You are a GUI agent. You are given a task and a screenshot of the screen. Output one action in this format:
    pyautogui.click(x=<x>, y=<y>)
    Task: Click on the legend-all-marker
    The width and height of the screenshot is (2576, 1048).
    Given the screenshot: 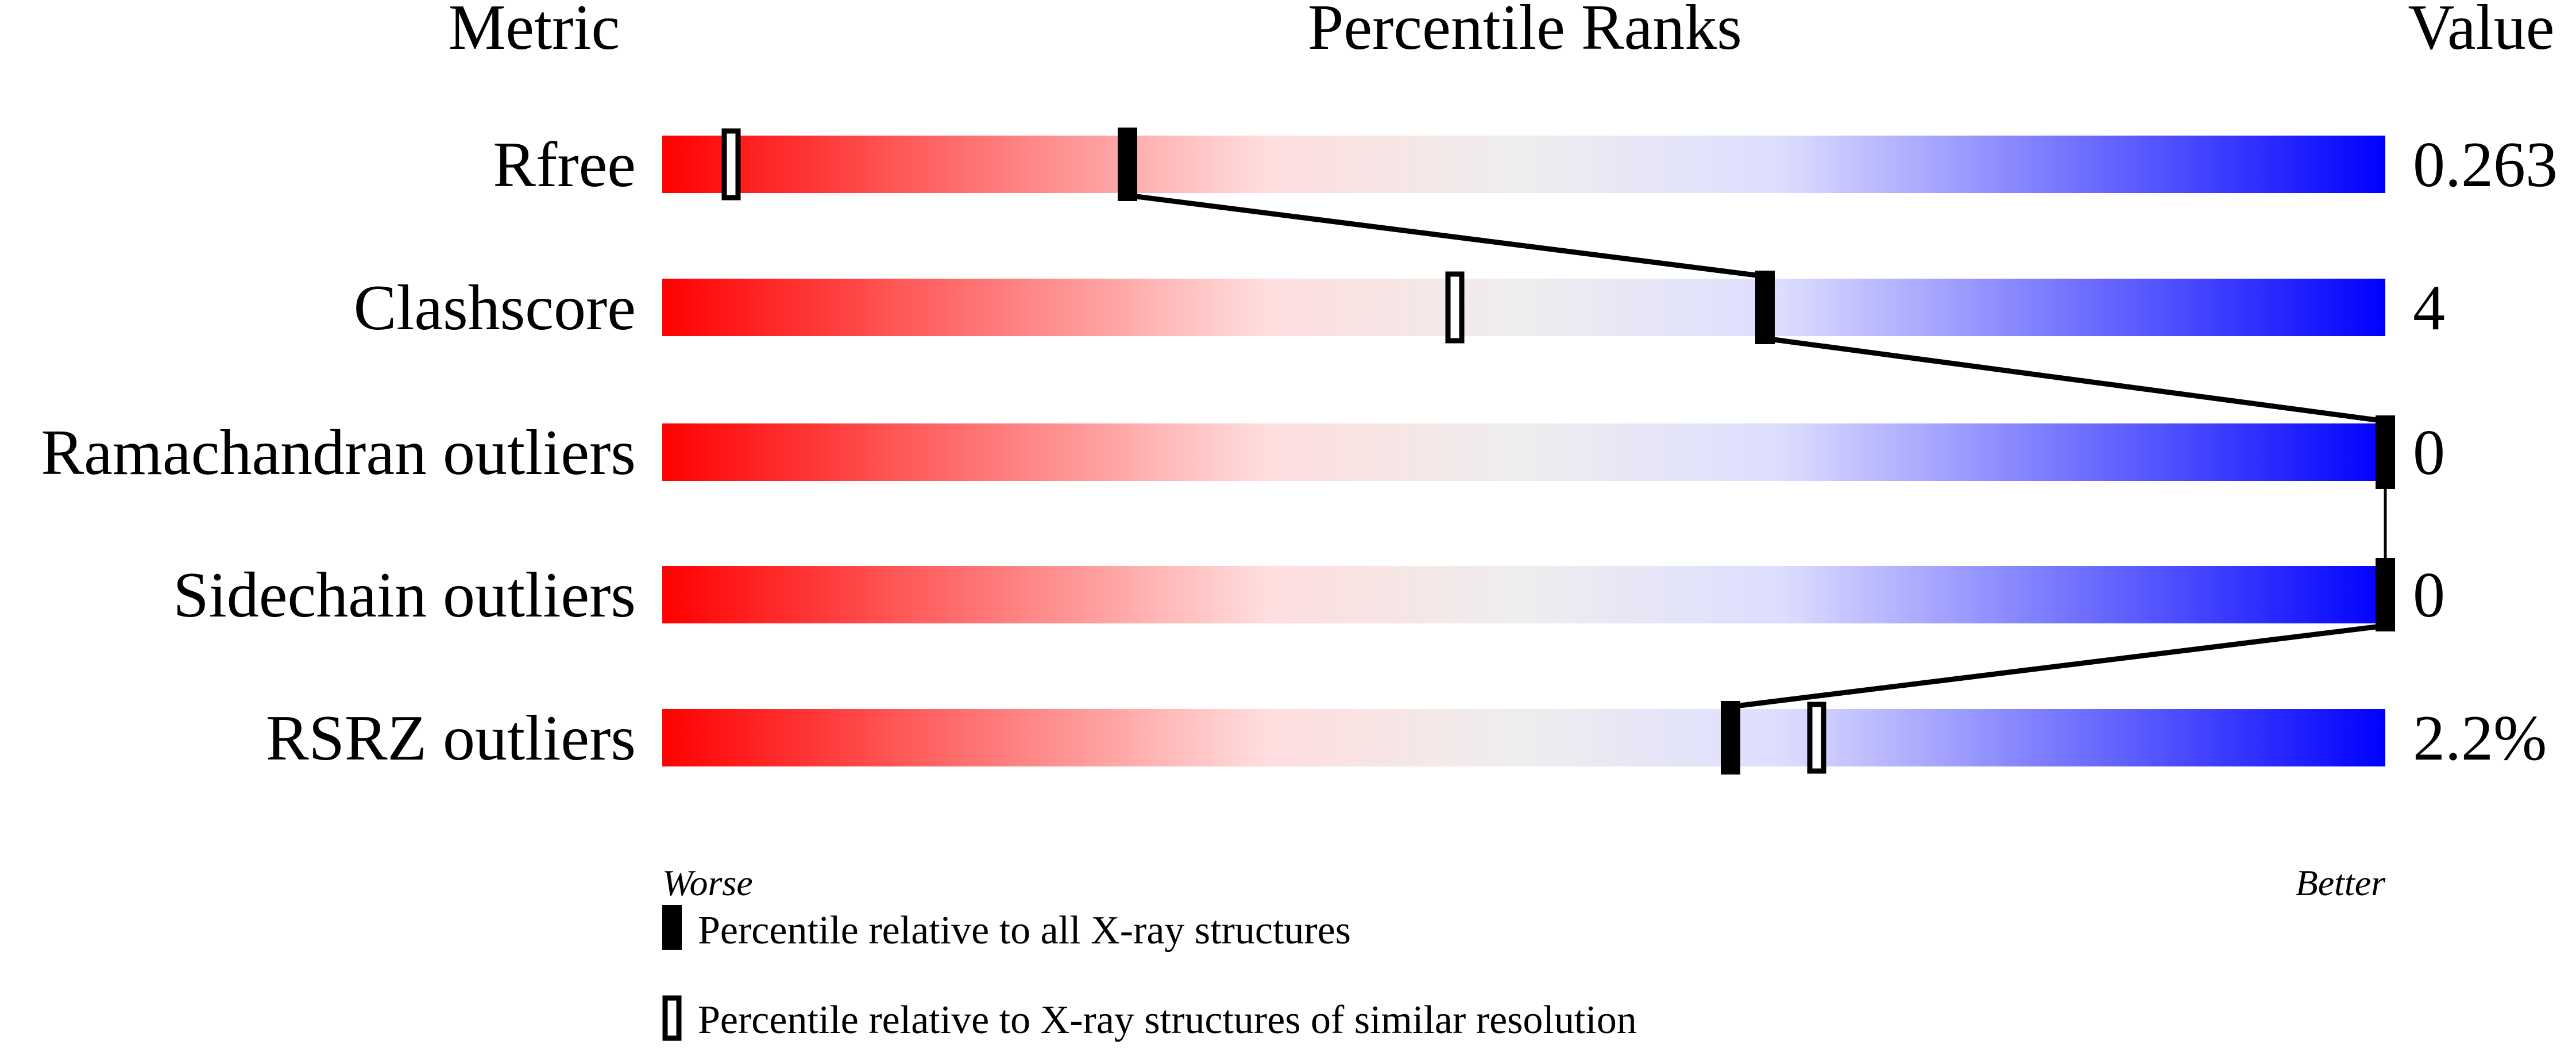 What is the action you would take?
    pyautogui.click(x=672, y=927)
    